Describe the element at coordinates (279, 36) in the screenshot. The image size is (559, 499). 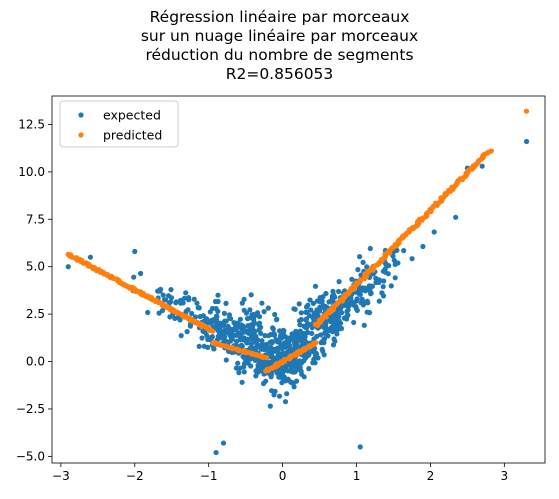
I see `title-line-2: sur un nuage linéaire par morceaux` at that location.